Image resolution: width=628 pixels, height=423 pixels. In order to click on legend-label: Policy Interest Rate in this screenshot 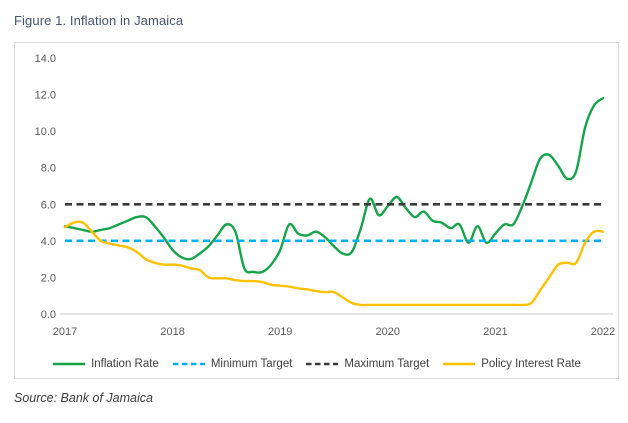, I will do `click(531, 364)`.